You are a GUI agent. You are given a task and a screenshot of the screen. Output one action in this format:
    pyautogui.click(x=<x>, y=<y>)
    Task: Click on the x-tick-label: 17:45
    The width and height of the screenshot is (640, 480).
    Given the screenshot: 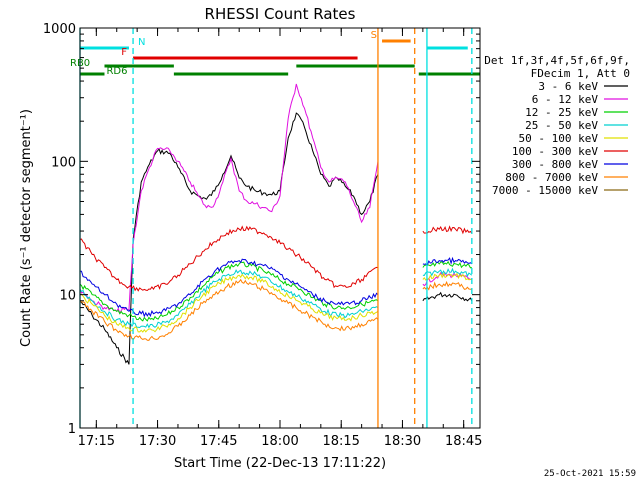 What is the action you would take?
    pyautogui.click(x=218, y=441)
    